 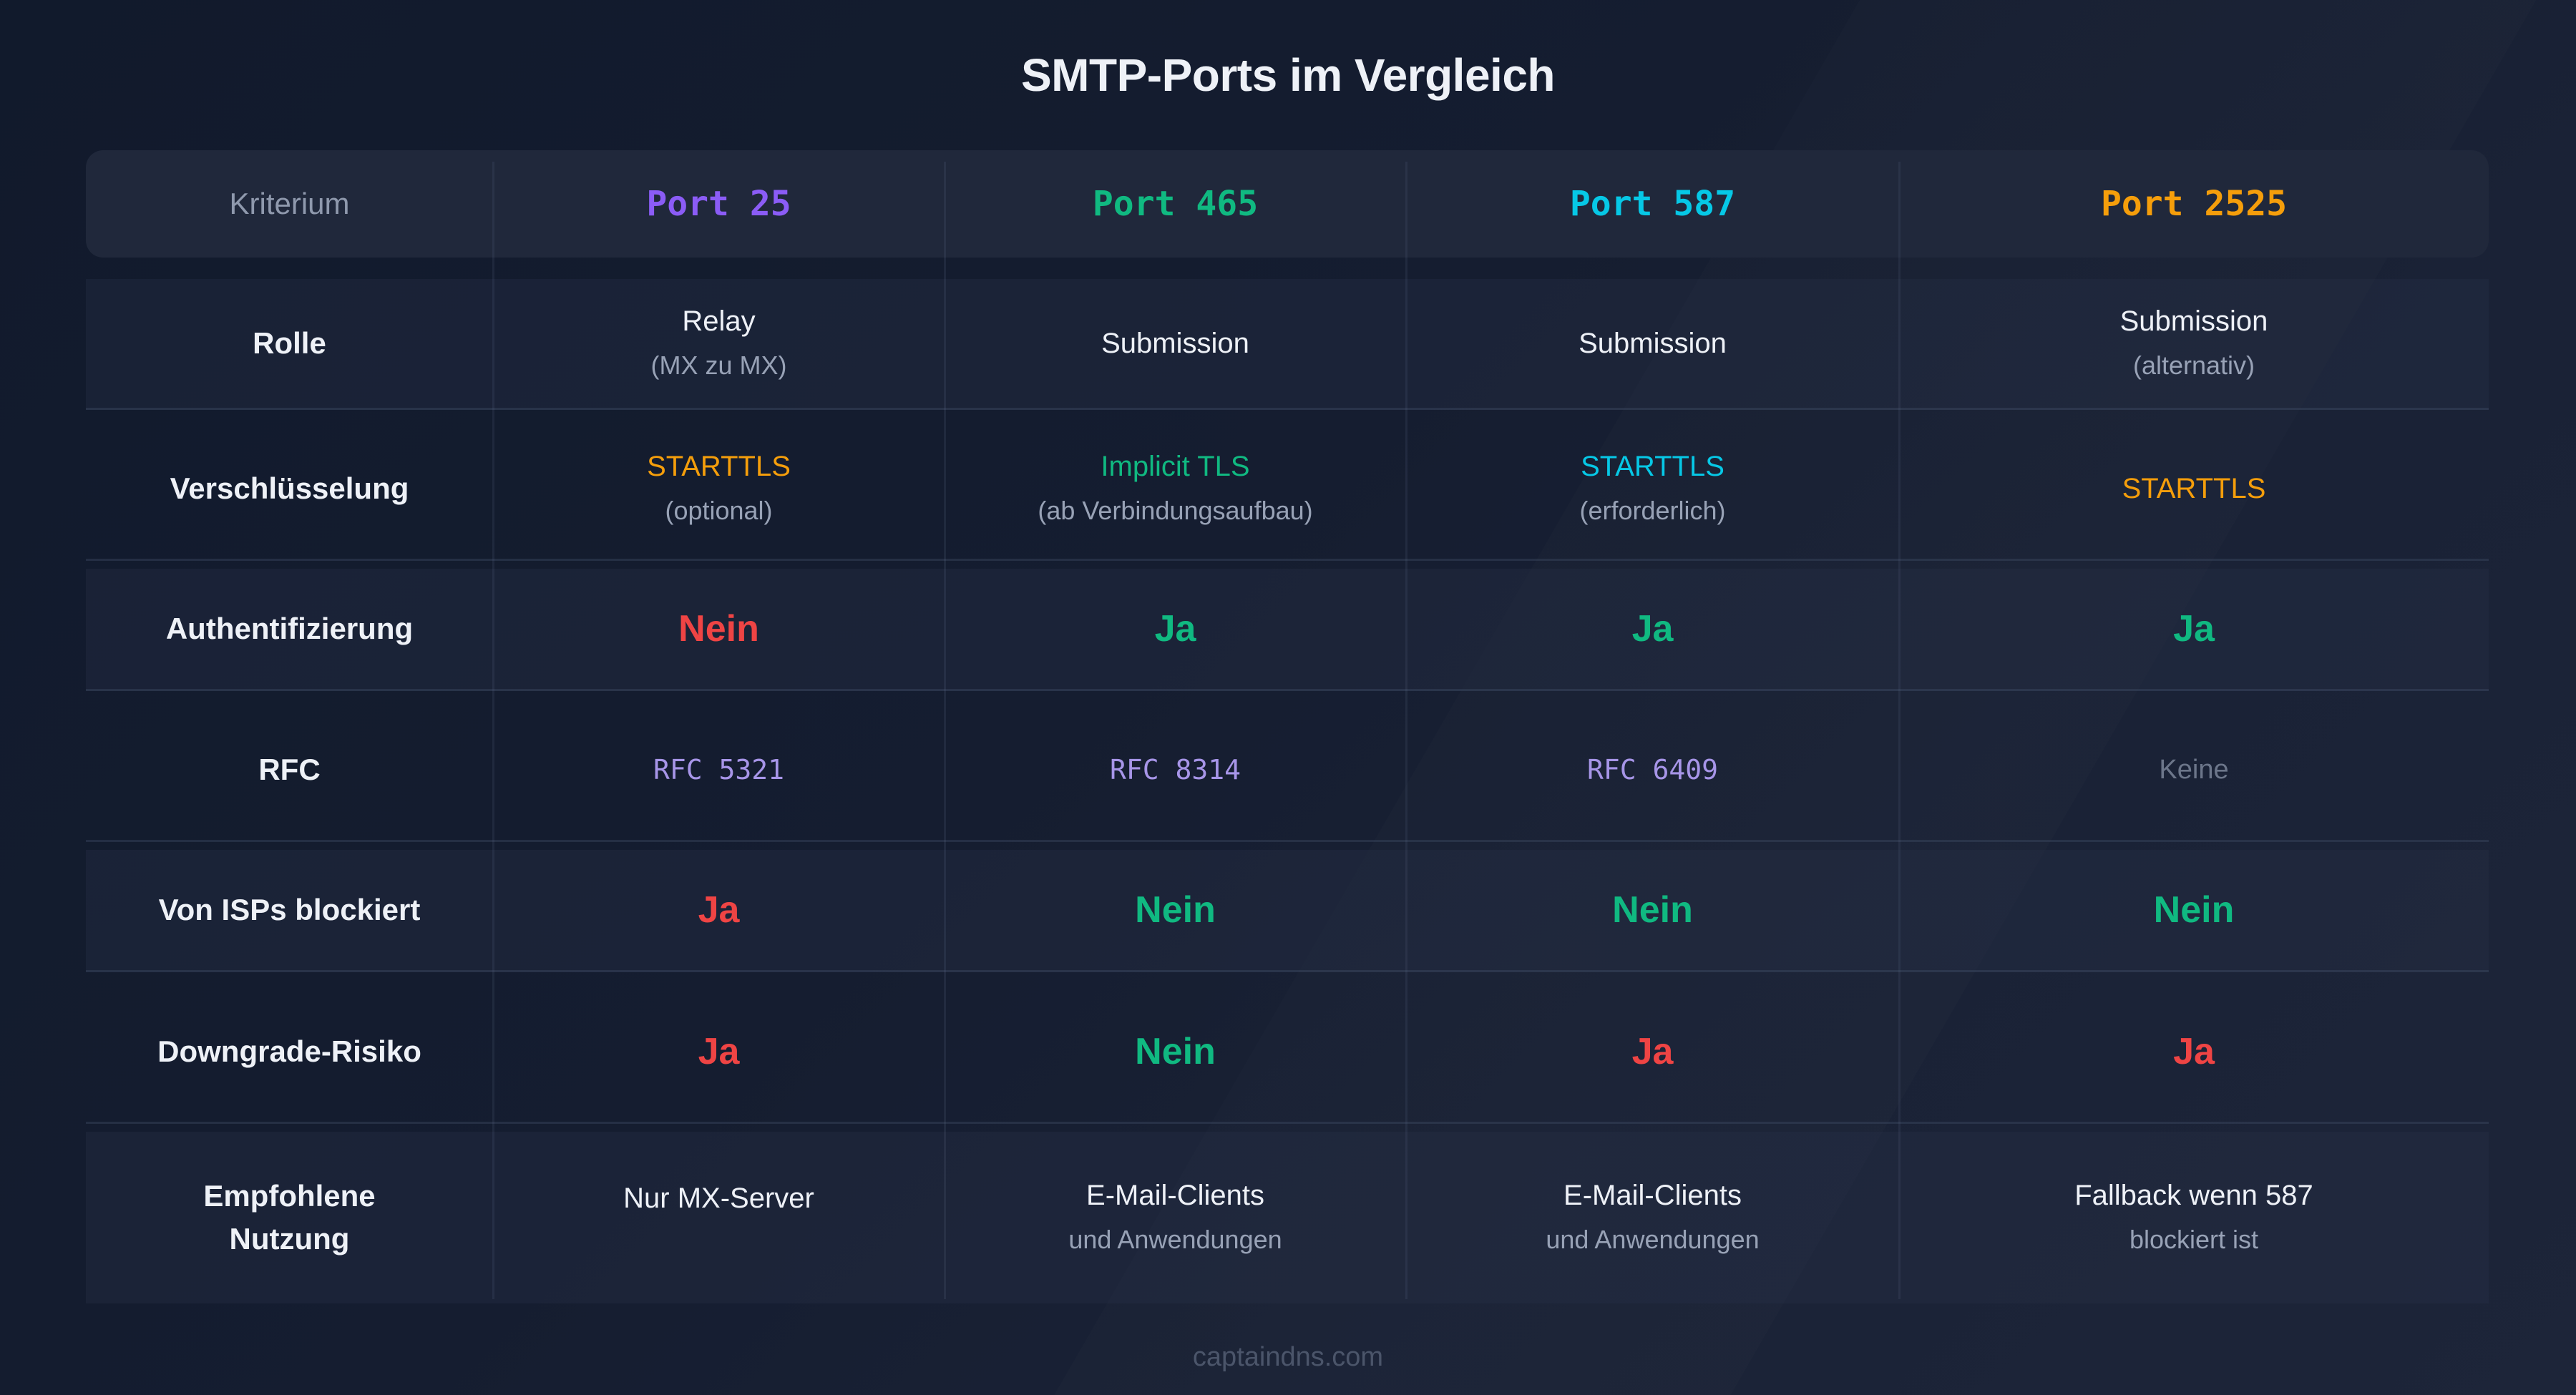 I want to click on rfc-none: Keine, so click(x=2194, y=770).